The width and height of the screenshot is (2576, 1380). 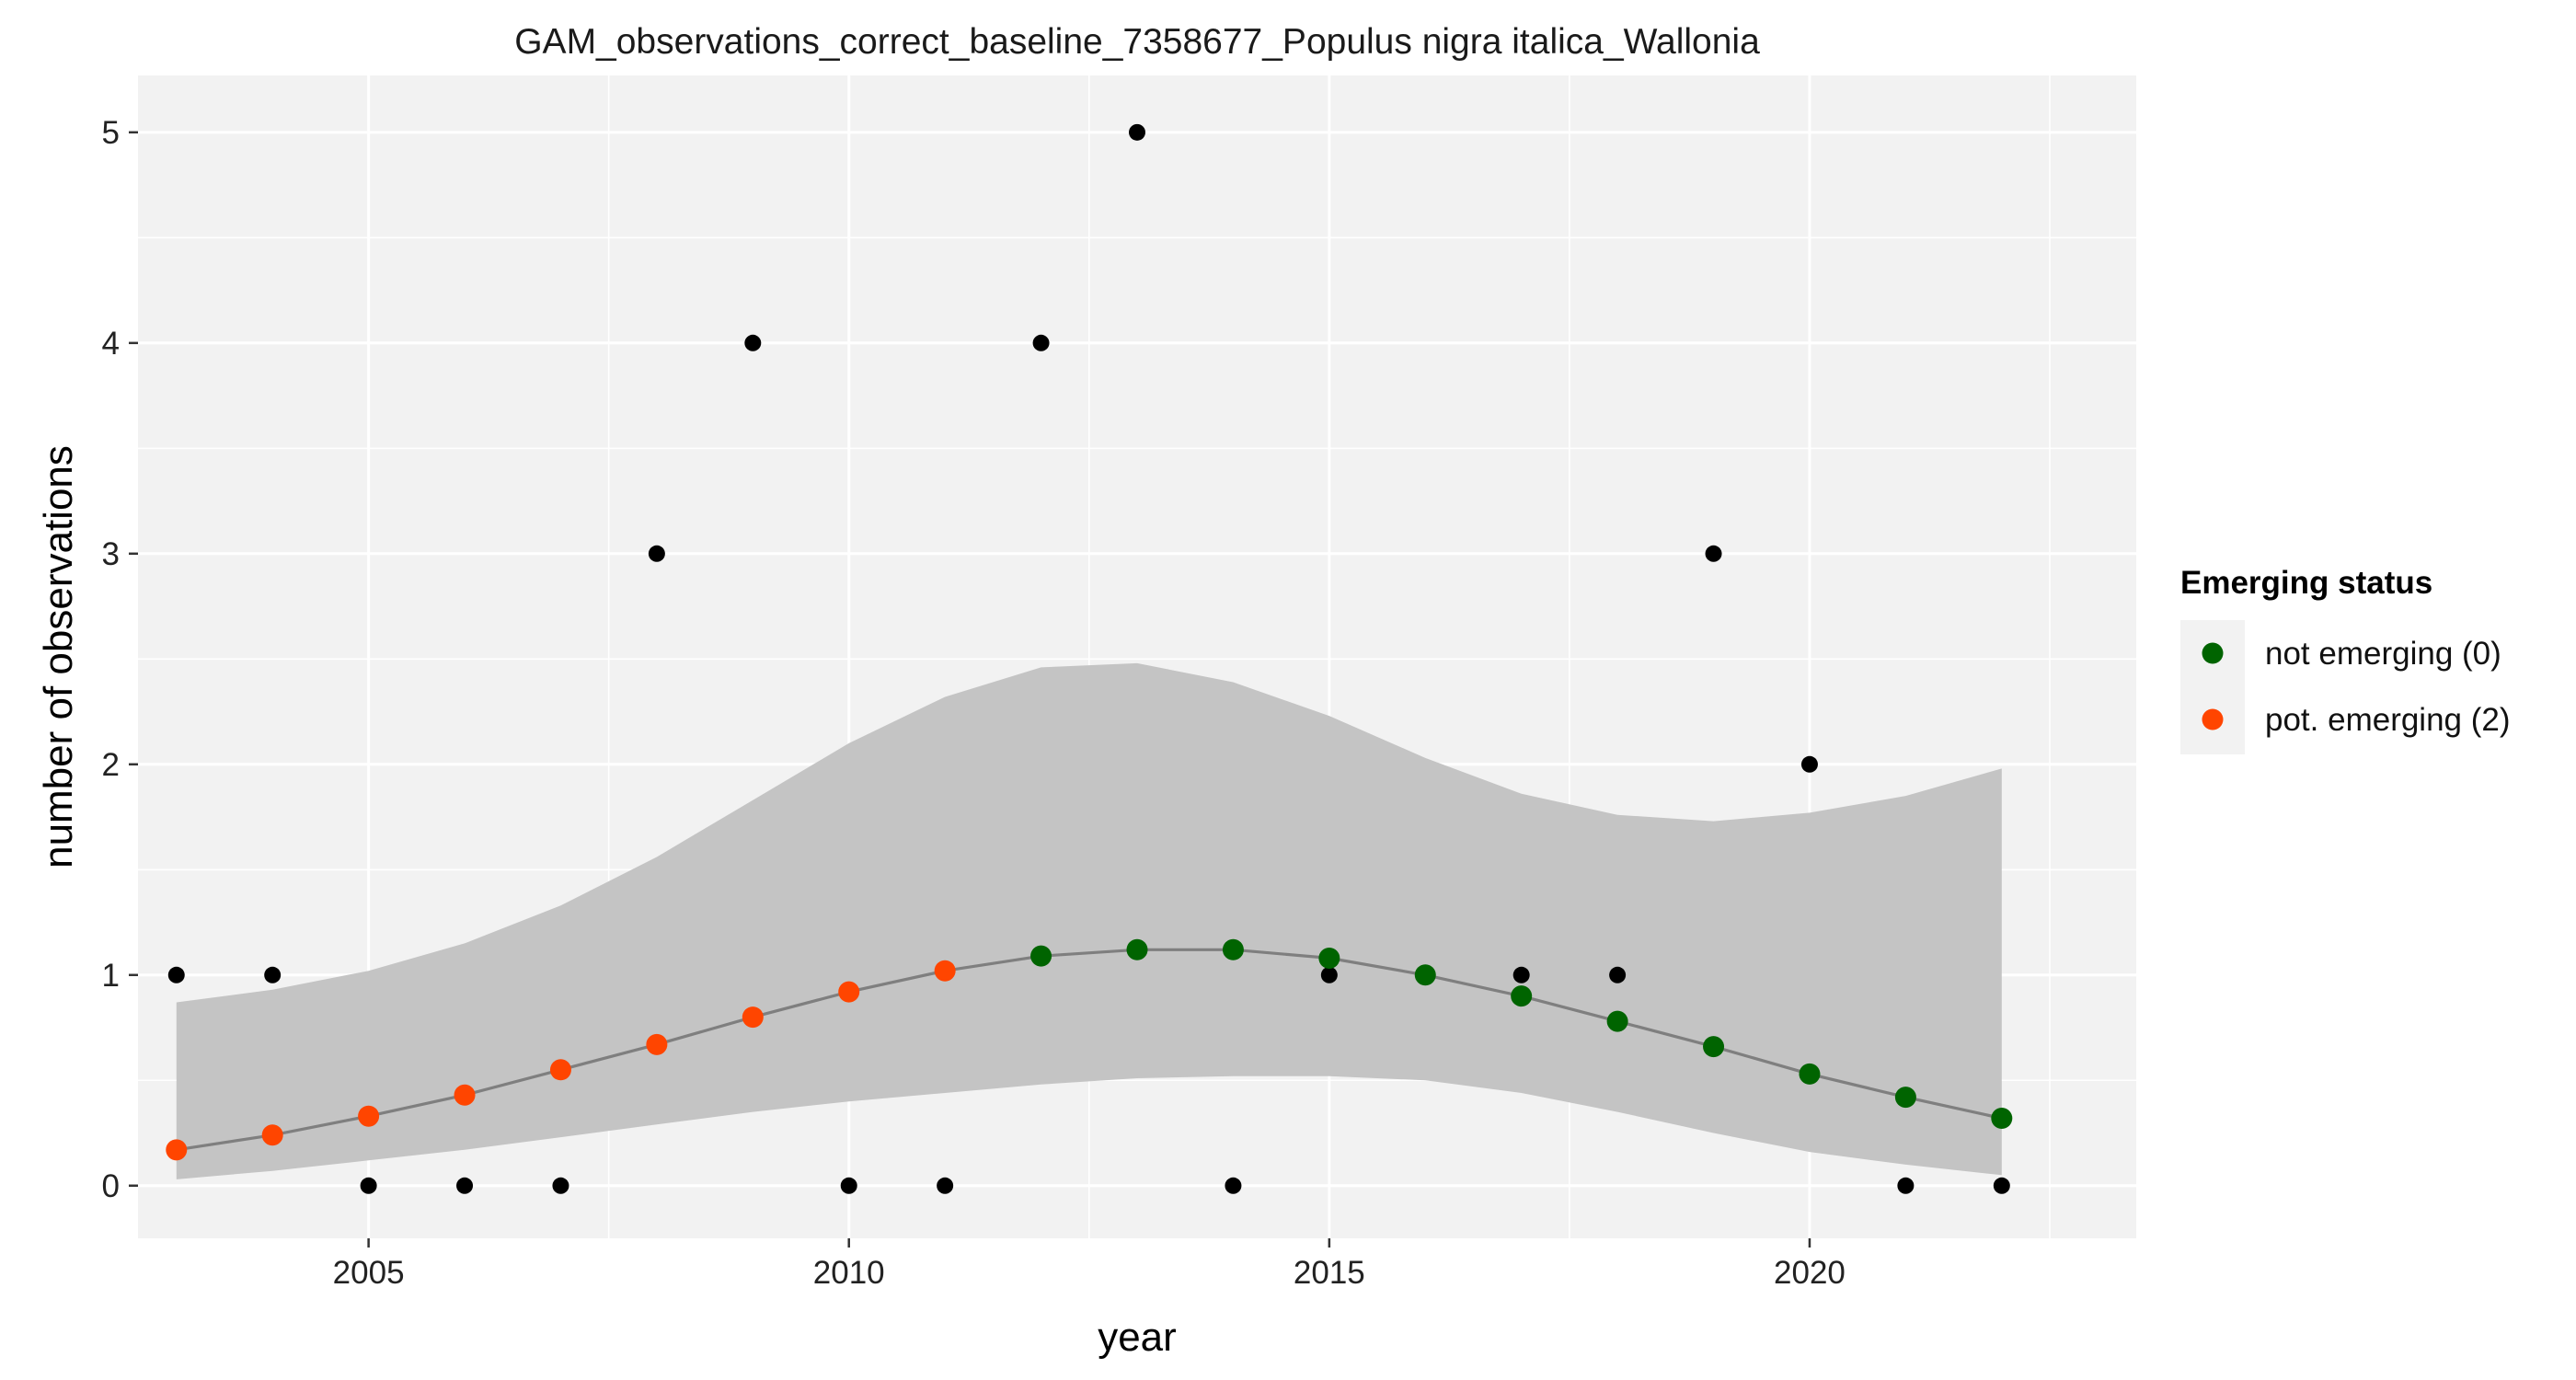 What do you see at coordinates (1089, 1273) in the screenshot?
I see `x-tick-labels: 2005 2010 2015 2020` at bounding box center [1089, 1273].